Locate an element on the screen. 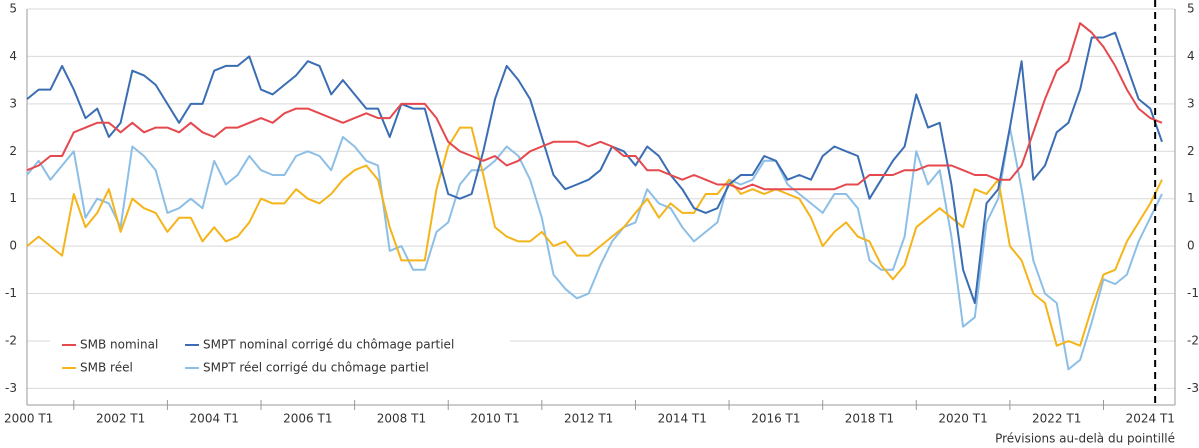 This screenshot has height=448, width=1199. x-tick-label: 2006 T1 is located at coordinates (307, 419).